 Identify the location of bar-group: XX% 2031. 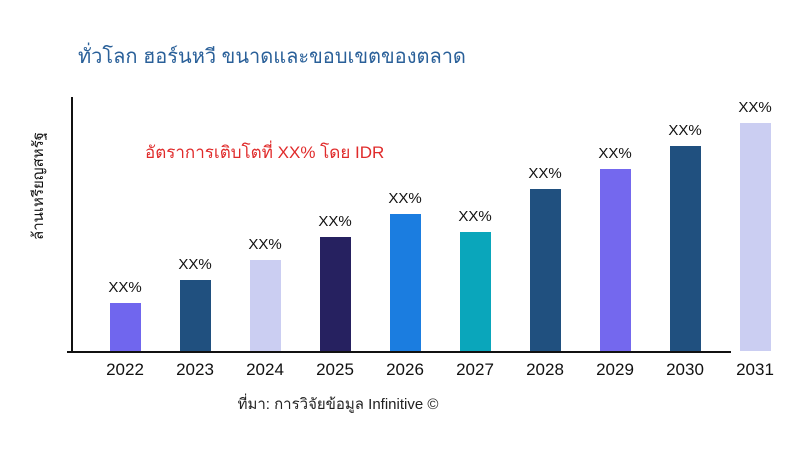
(755, 238).